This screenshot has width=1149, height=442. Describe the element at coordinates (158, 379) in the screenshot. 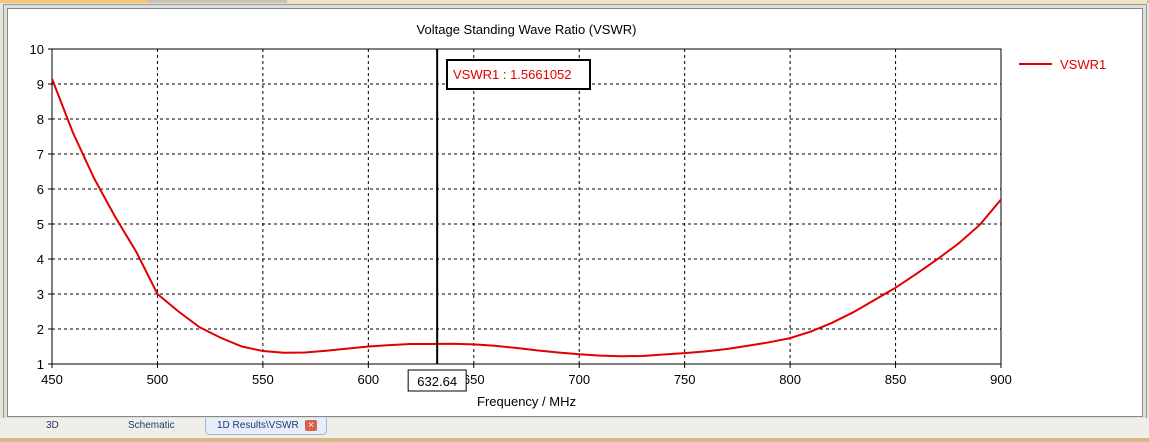

I see `x-tick-label: 500` at that location.